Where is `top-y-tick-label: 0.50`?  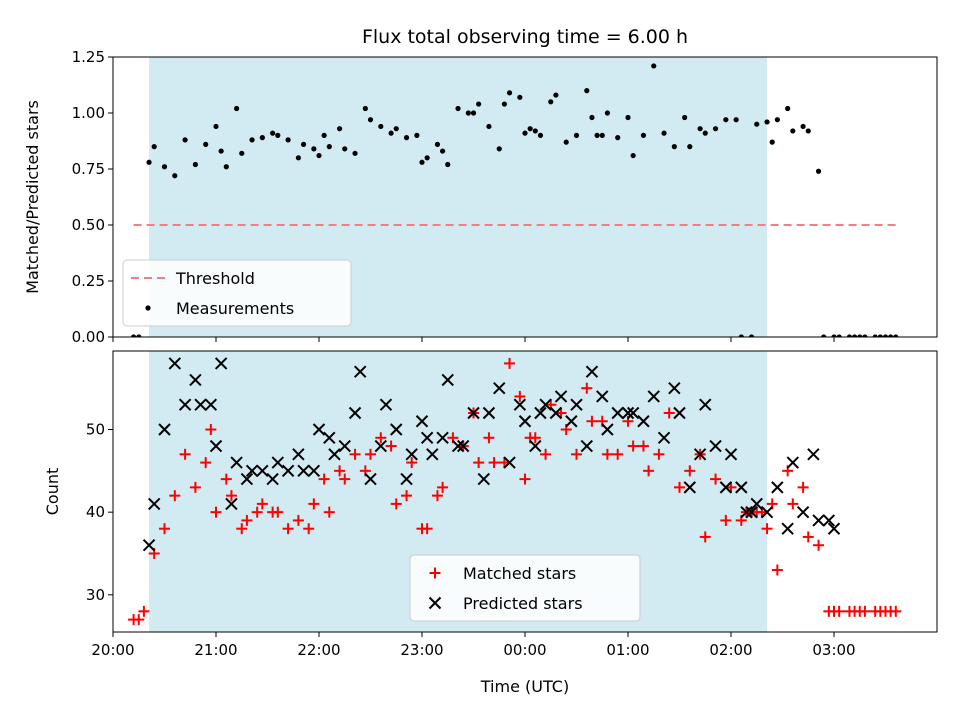 top-y-tick-label: 0.50 is located at coordinates (88, 225).